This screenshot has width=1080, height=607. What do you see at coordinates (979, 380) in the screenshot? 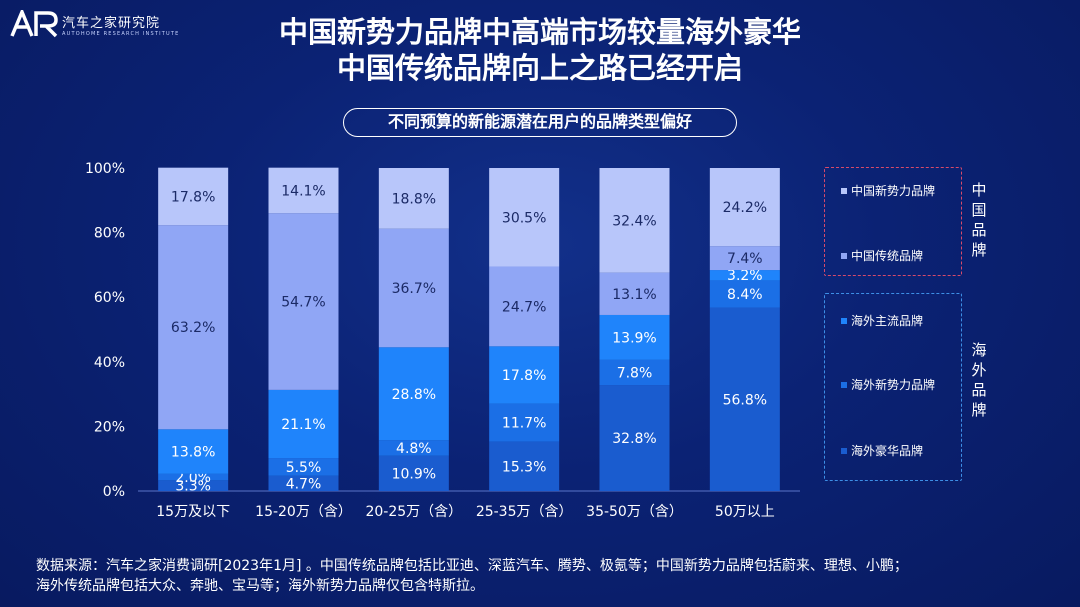
I see `legend-group-overseas: 海外品牌` at bounding box center [979, 380].